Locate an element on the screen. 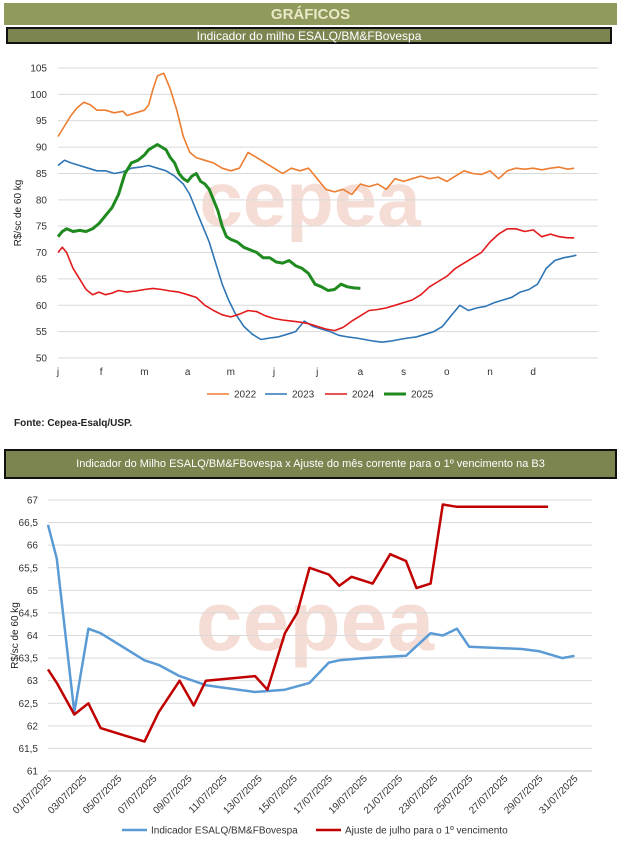  y-tick-label: 65,5 is located at coordinates (29, 568).